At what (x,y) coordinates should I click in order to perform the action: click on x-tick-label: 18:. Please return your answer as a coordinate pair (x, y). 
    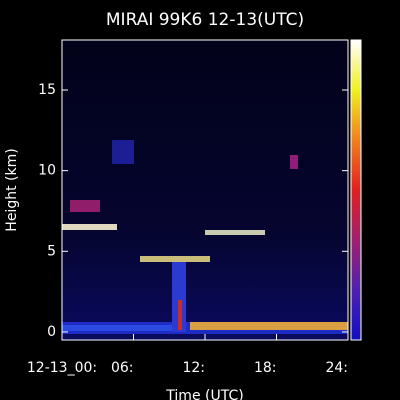
    Looking at the image, I should click on (265, 368).